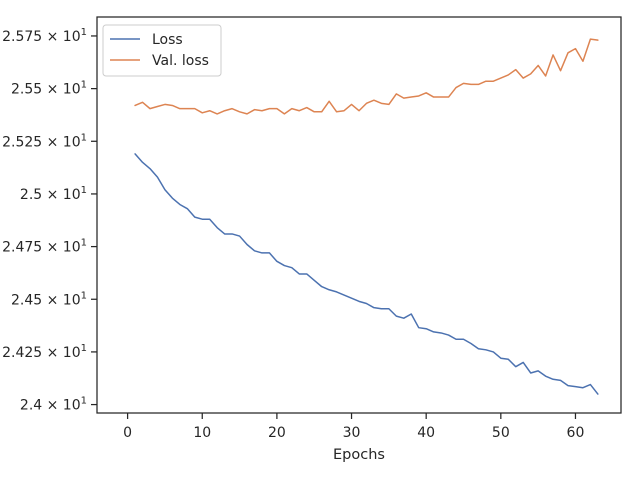 This screenshot has height=480, width=640. What do you see at coordinates (180, 61) in the screenshot?
I see `legend-label-2: Val. loss` at bounding box center [180, 61].